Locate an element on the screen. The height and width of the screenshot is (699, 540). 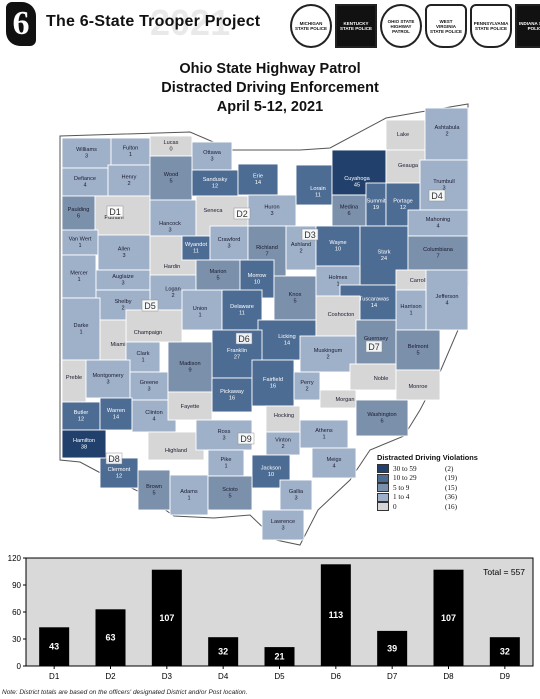
legend-range: 5 to 9 is located at coordinates (401, 487).